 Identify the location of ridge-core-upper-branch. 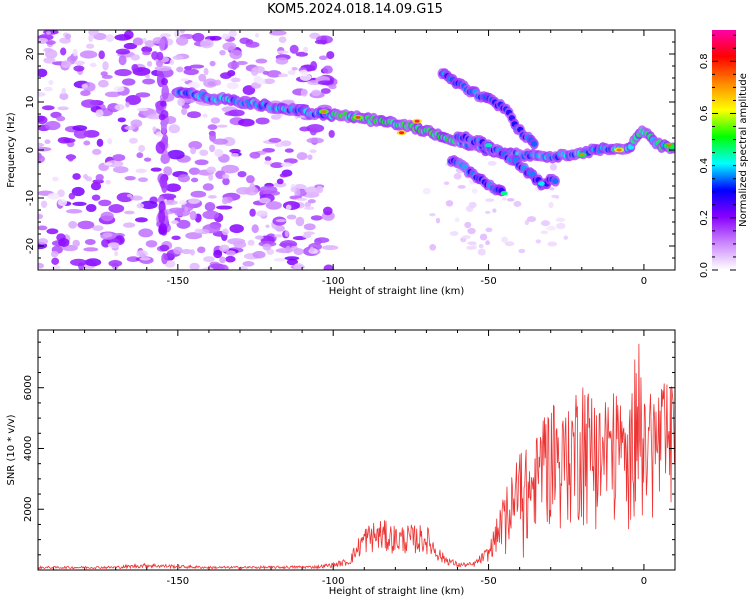
(534, 143).